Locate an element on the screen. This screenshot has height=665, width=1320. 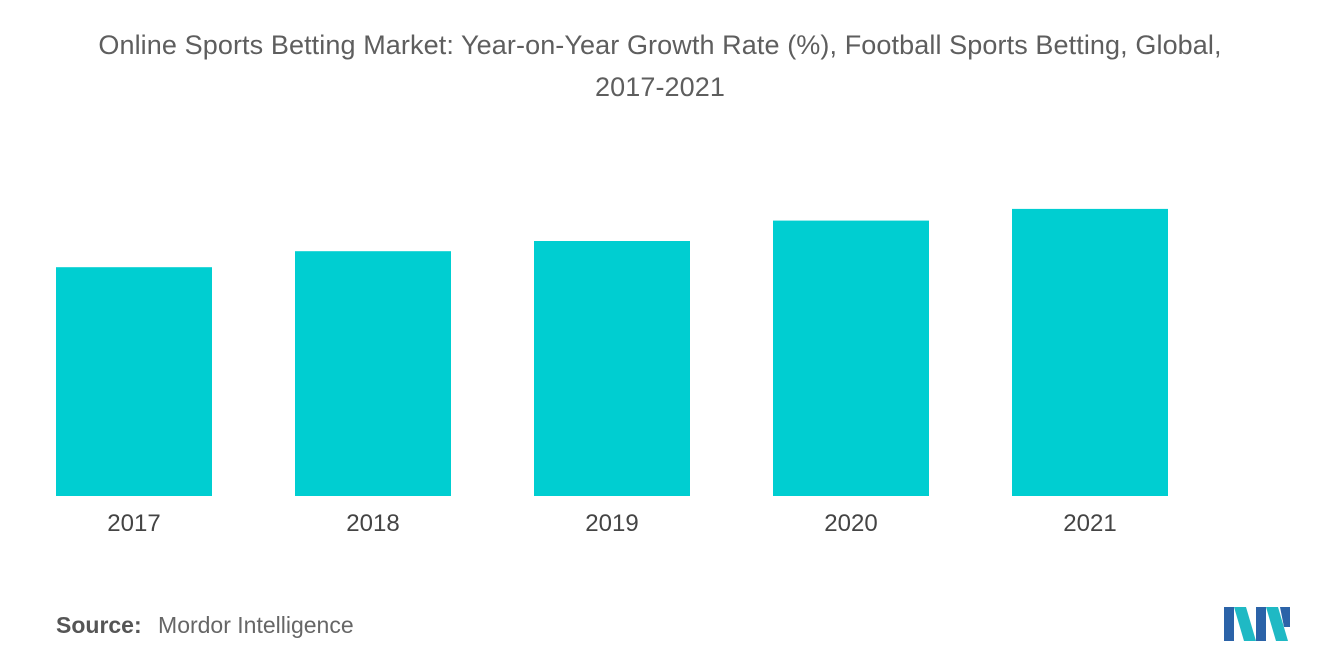
x-tick-label-2020: 2020 is located at coordinates (850, 523).